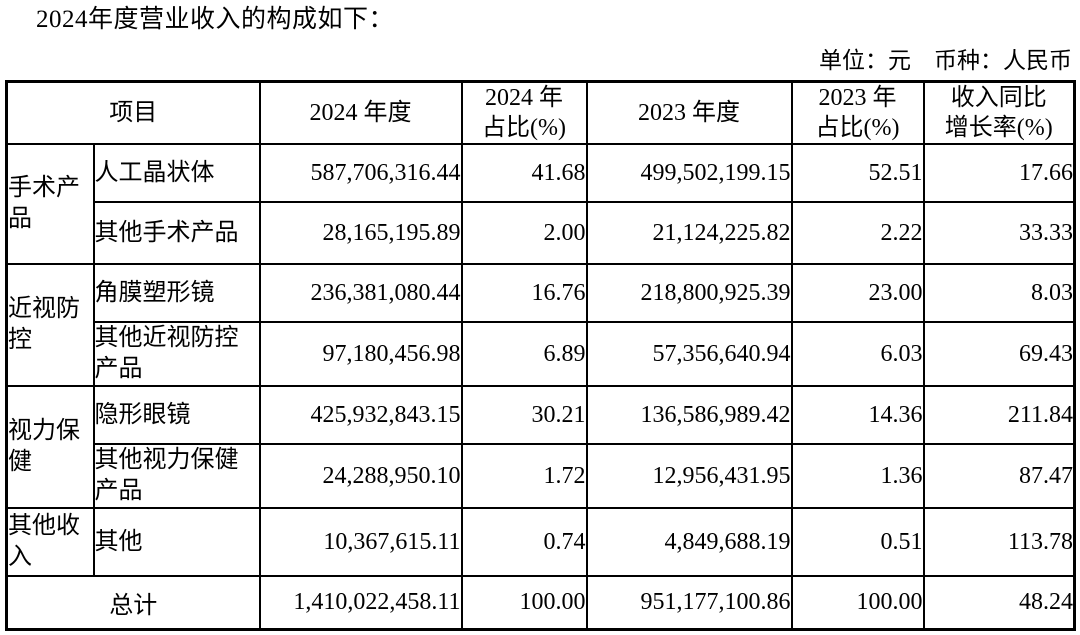 The height and width of the screenshot is (635, 1080). What do you see at coordinates (857, 293) in the screenshot?
I see `percent-2023-cell: 23.00` at bounding box center [857, 293].